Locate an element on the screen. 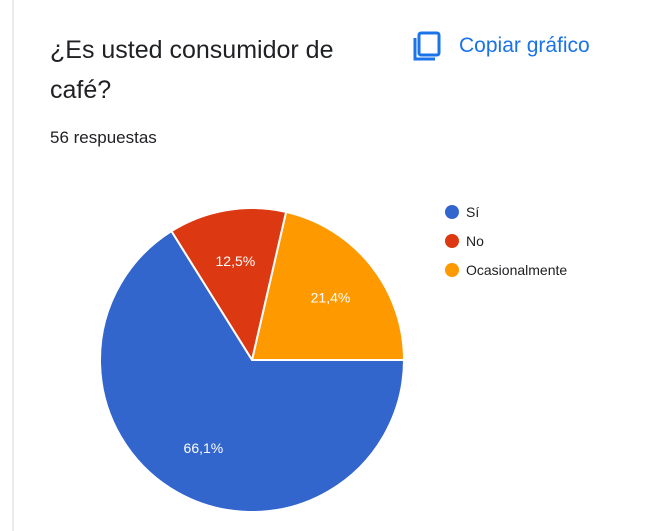 This screenshot has width=657, height=531. copy-chart-label: Copiar gráfico is located at coordinates (524, 45).